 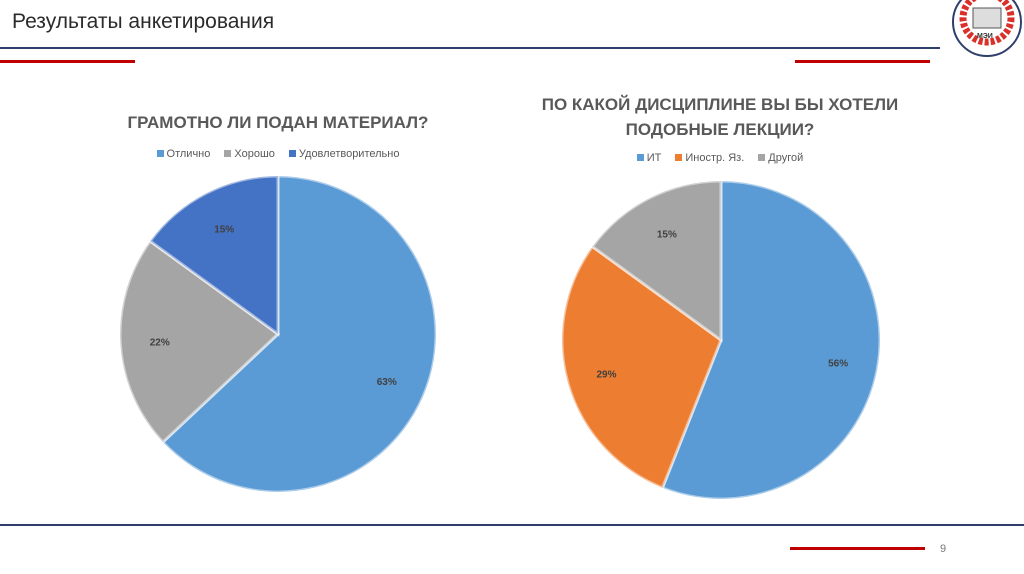 What do you see at coordinates (838, 363) in the screenshot?
I see `data-label: 56%` at bounding box center [838, 363].